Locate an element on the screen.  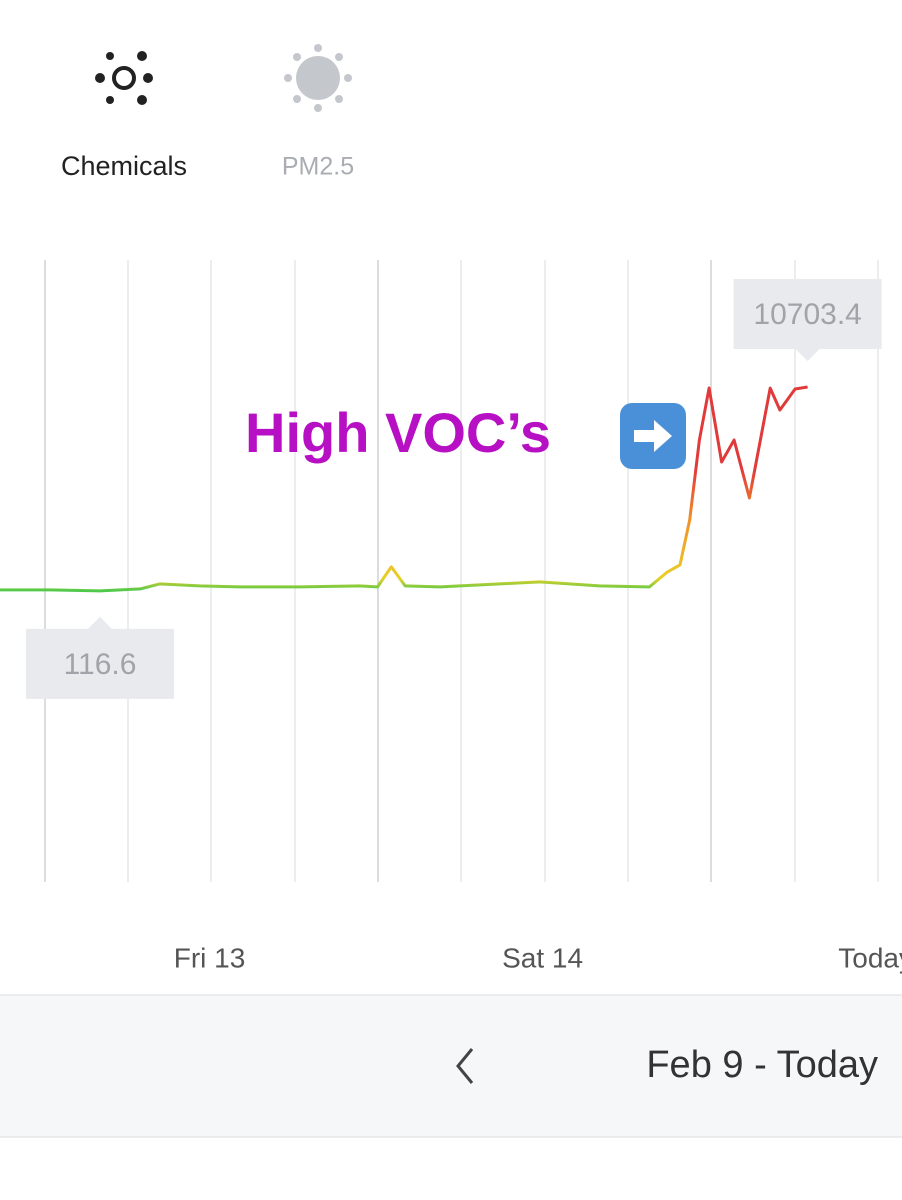
pm25-tab: PM2.5 is located at coordinates (318, 112).